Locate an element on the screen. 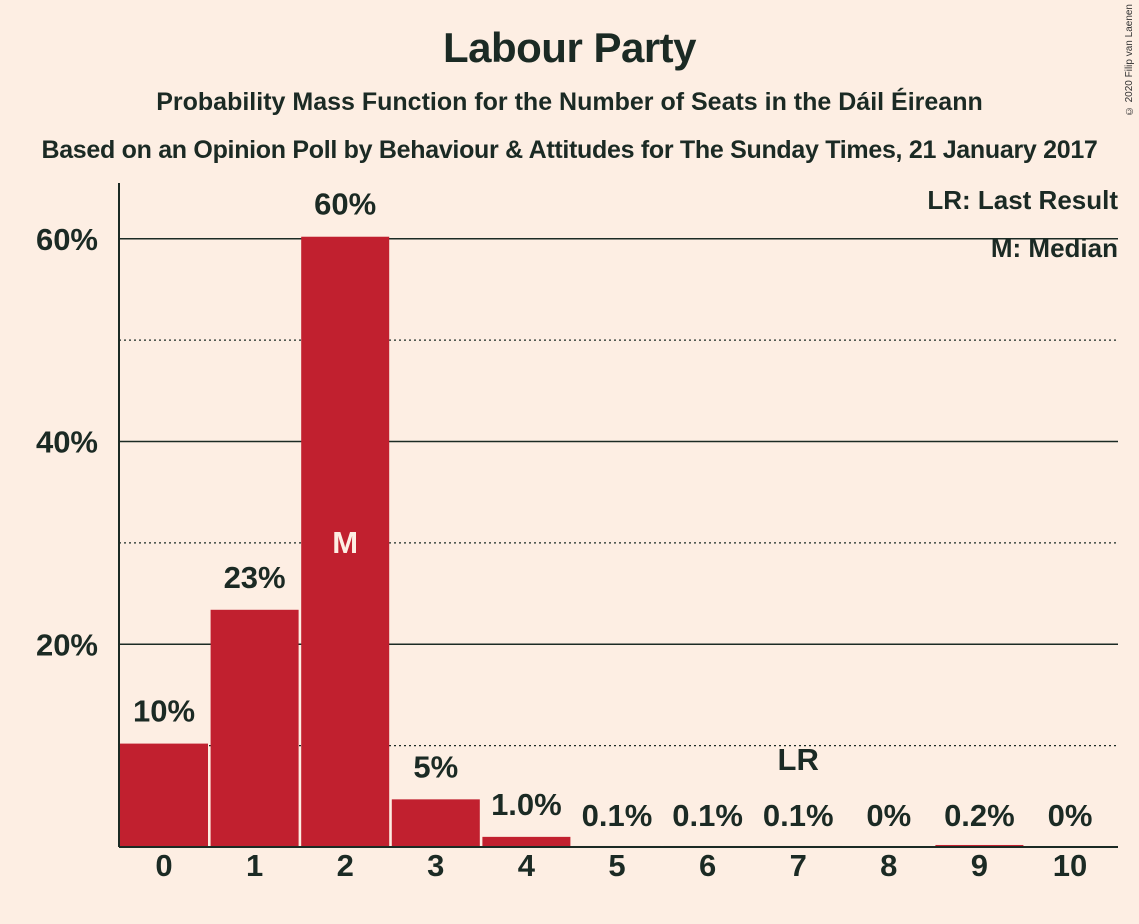 This screenshot has width=1139, height=924. data-label: 5% is located at coordinates (435, 766).